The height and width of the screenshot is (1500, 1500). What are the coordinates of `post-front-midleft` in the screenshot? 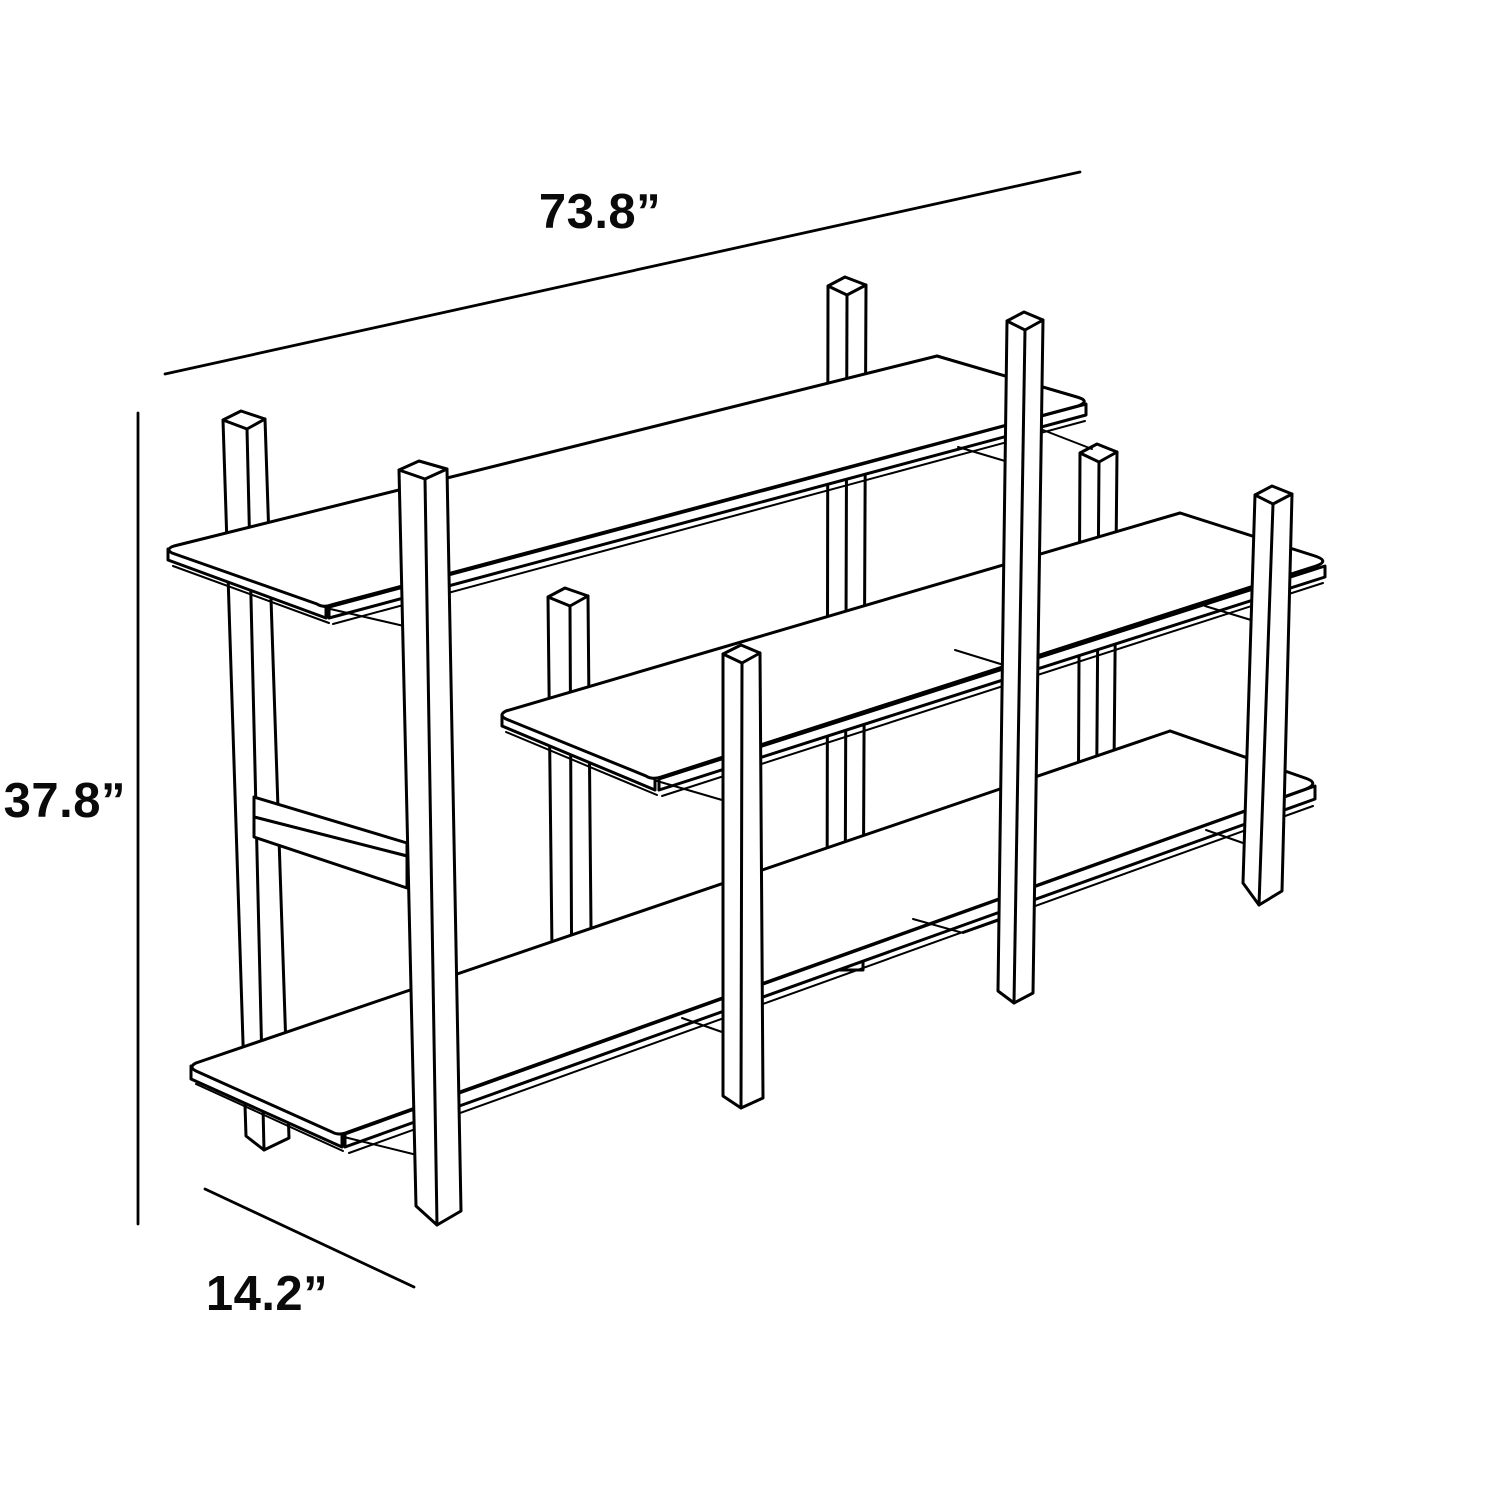 It's located at (743, 876).